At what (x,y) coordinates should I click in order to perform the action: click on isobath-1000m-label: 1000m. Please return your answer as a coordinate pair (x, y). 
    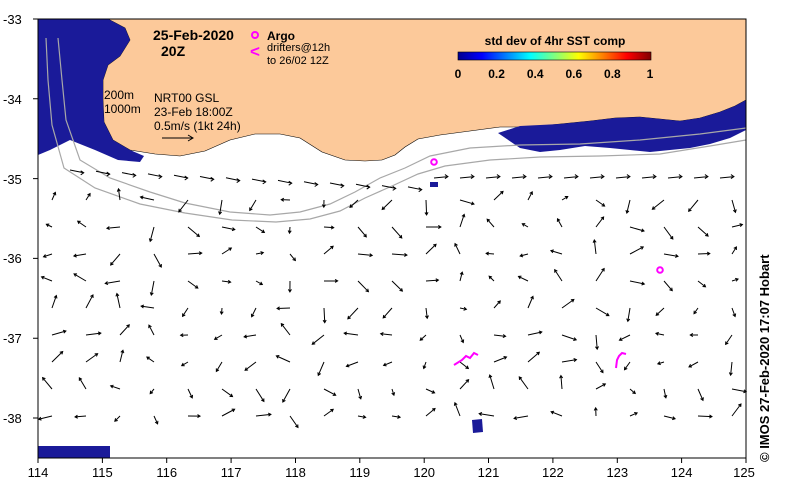
    Looking at the image, I should click on (122, 109).